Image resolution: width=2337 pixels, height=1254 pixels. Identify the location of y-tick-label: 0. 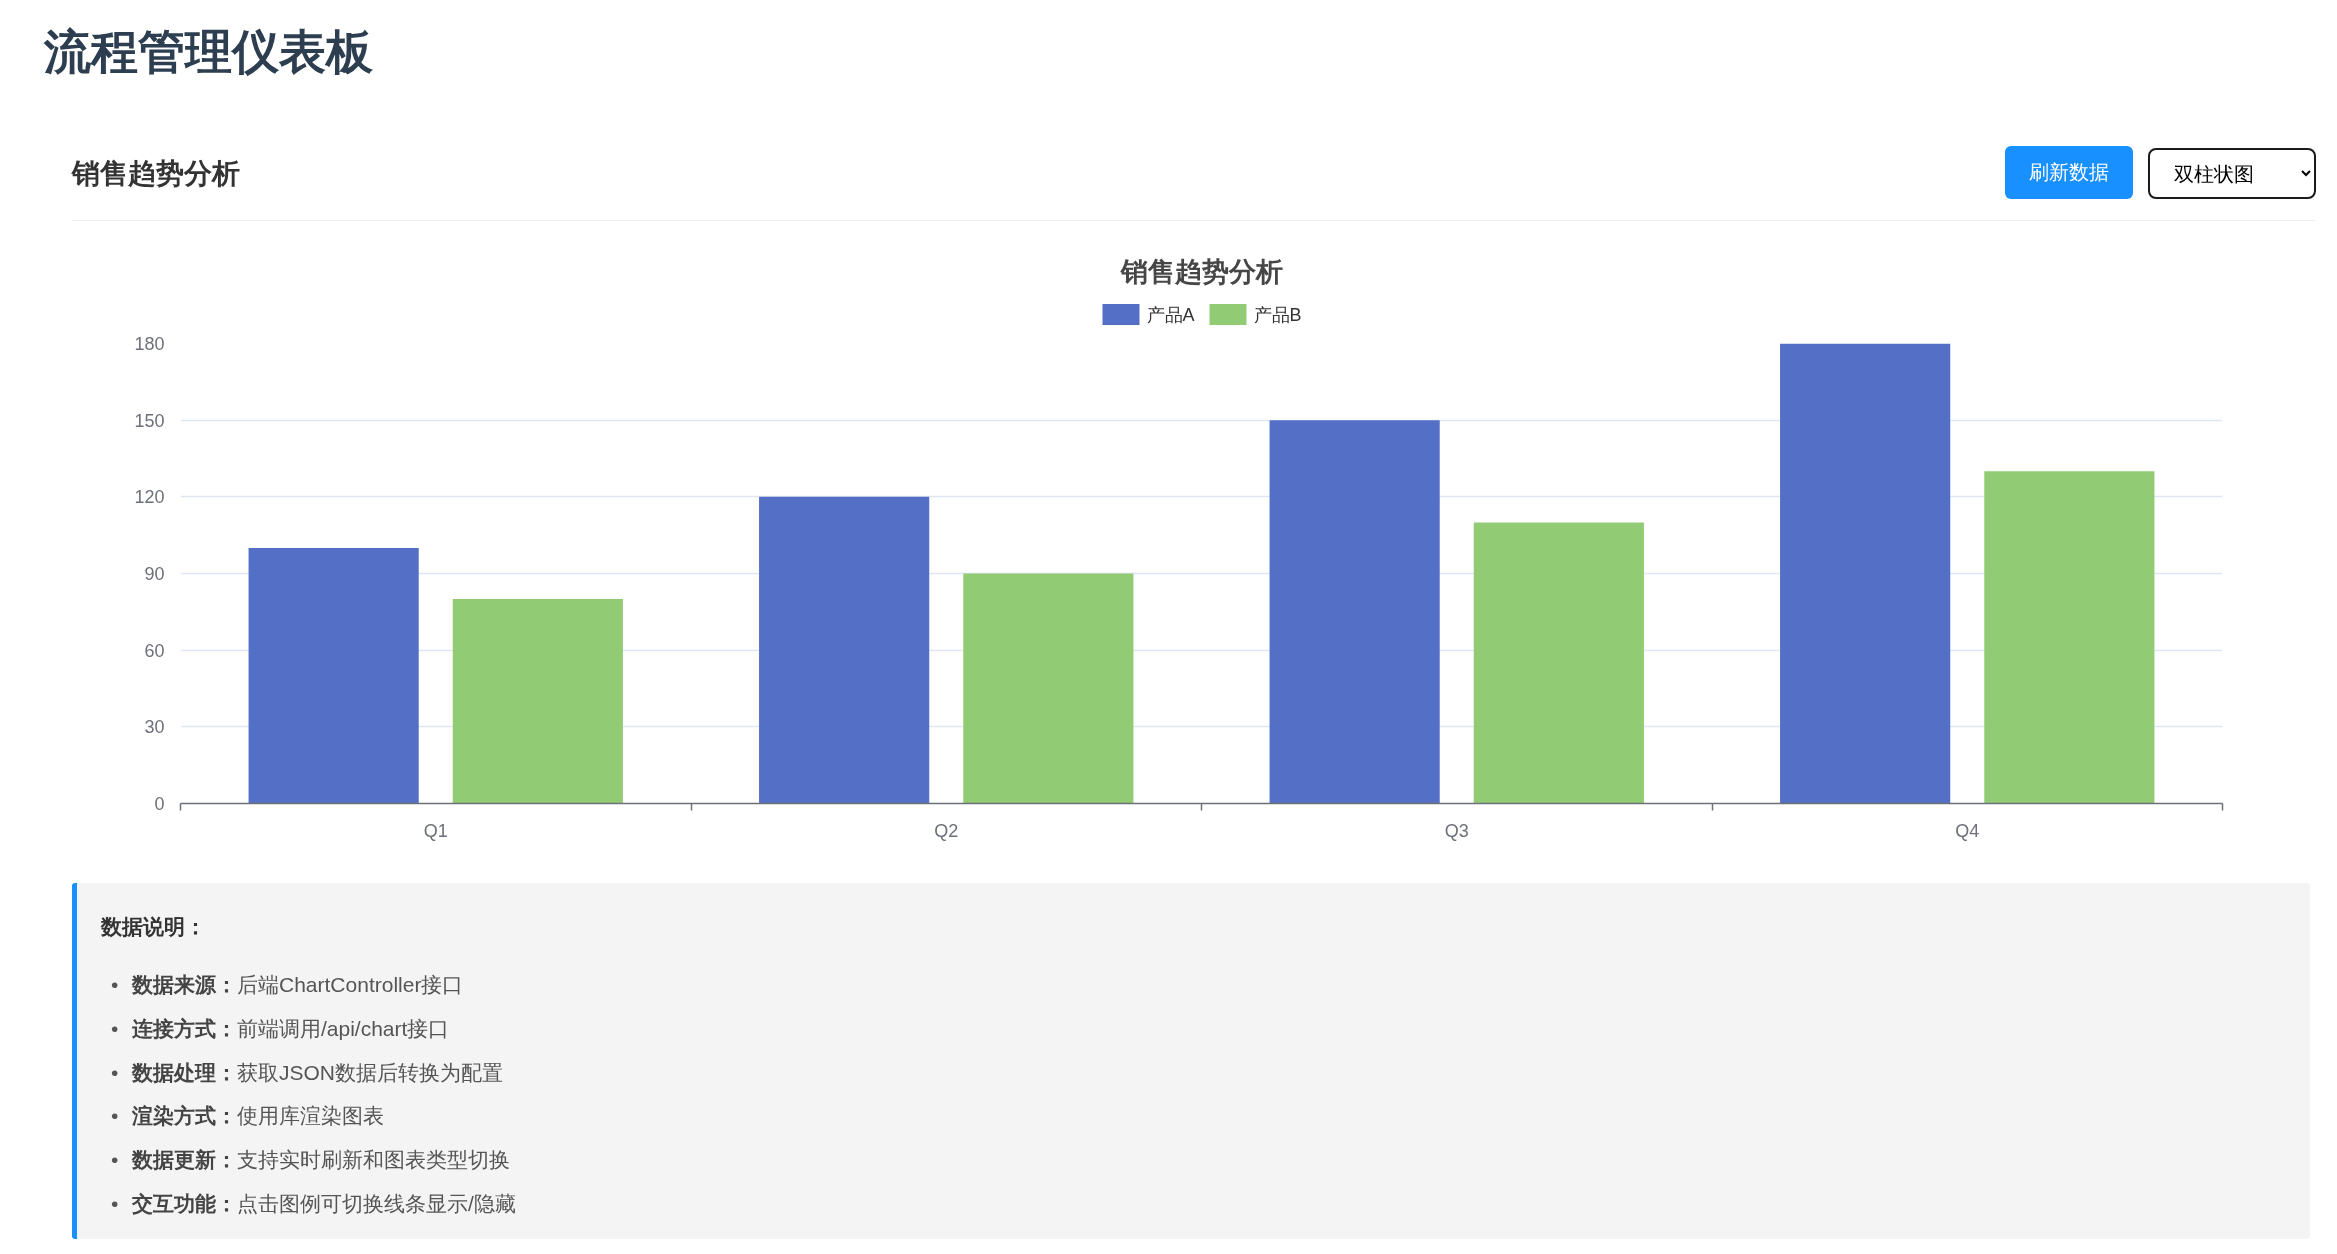
(159, 804).